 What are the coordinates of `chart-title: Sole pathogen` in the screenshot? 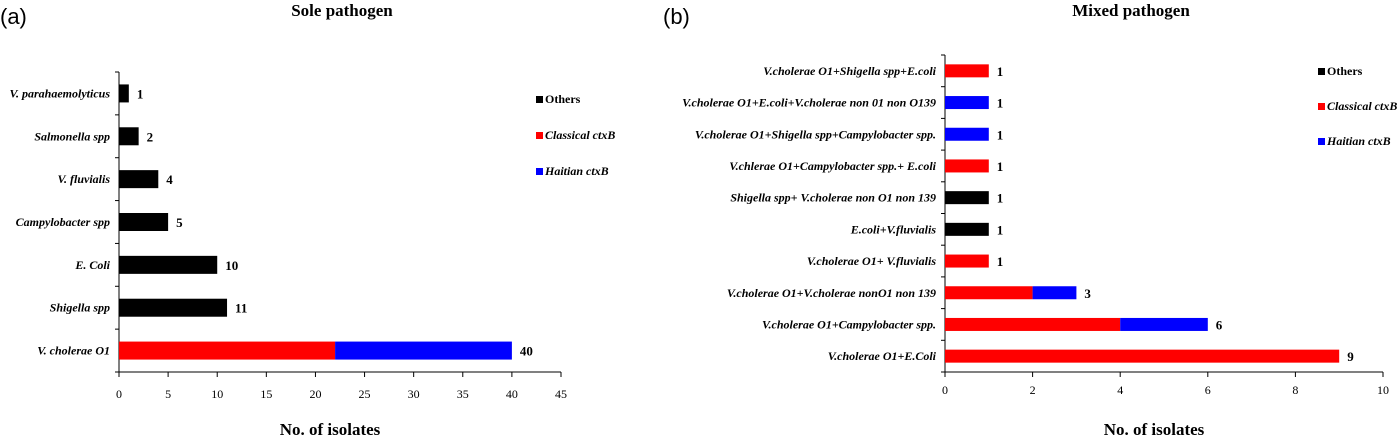 It's located at (342, 10).